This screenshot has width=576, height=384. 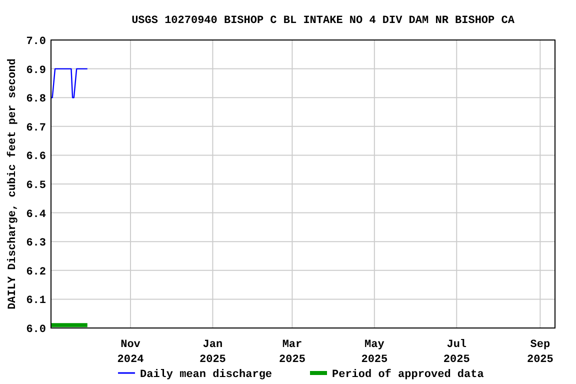 What do you see at coordinates (36, 214) in the screenshot?
I see `y-tick-label: 6.4` at bounding box center [36, 214].